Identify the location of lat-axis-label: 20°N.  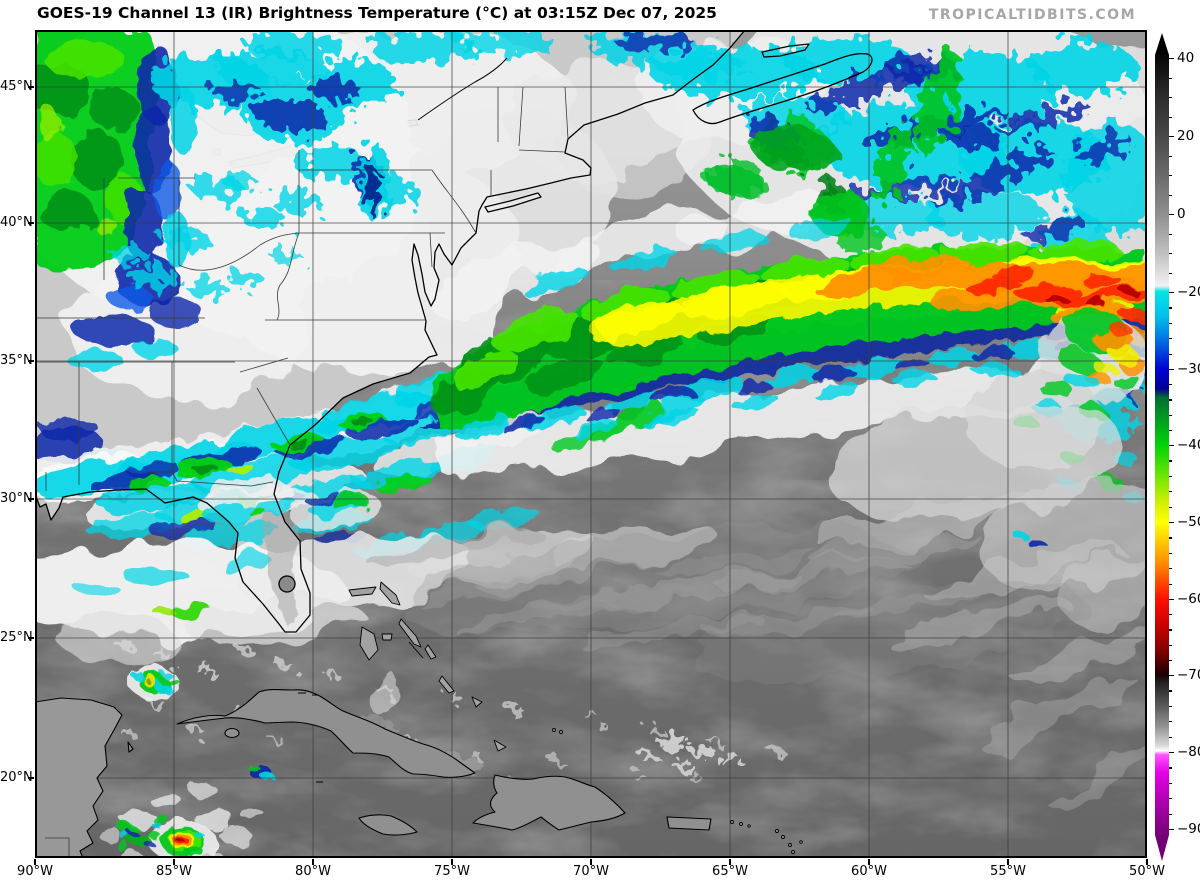
(16, 777).